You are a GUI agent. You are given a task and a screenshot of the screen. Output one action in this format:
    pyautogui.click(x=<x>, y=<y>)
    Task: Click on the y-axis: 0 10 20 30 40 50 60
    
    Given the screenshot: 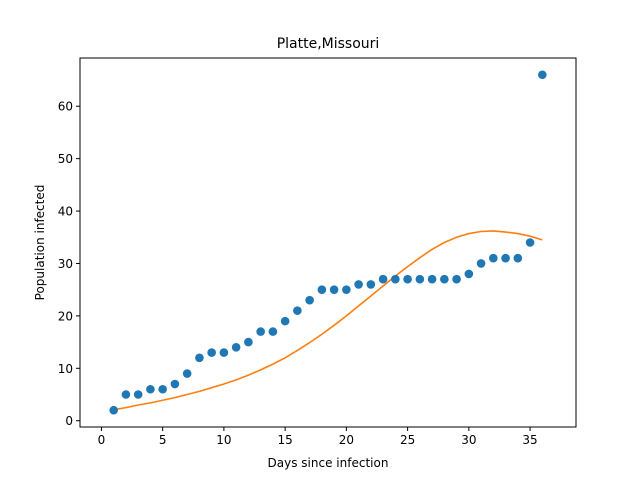 What is the action you would take?
    pyautogui.click(x=69, y=264)
    